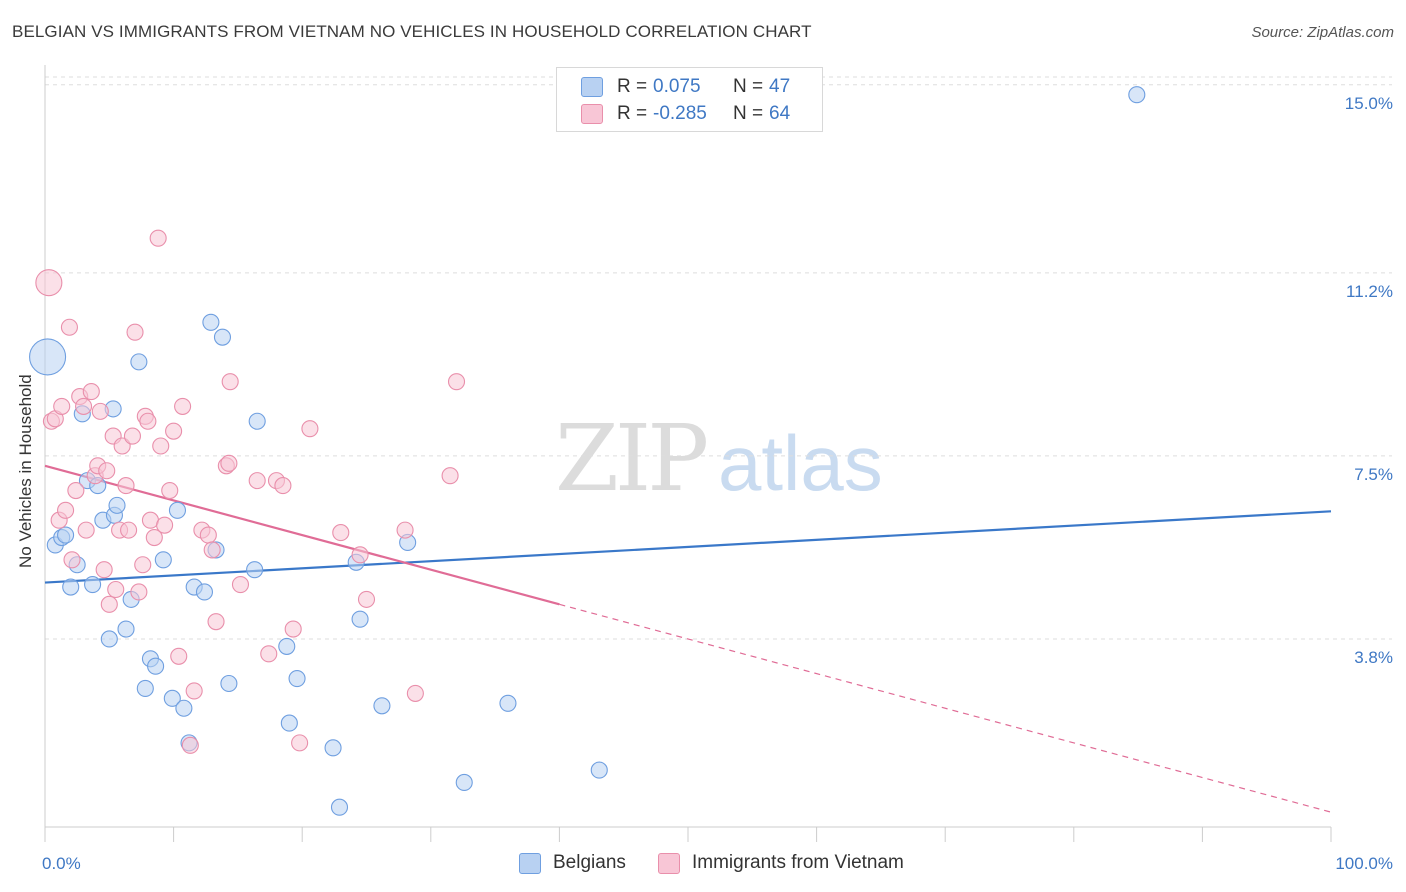  What do you see at coordinates (592, 87) in the screenshot?
I see `legend-swatch-belgians` at bounding box center [592, 87].